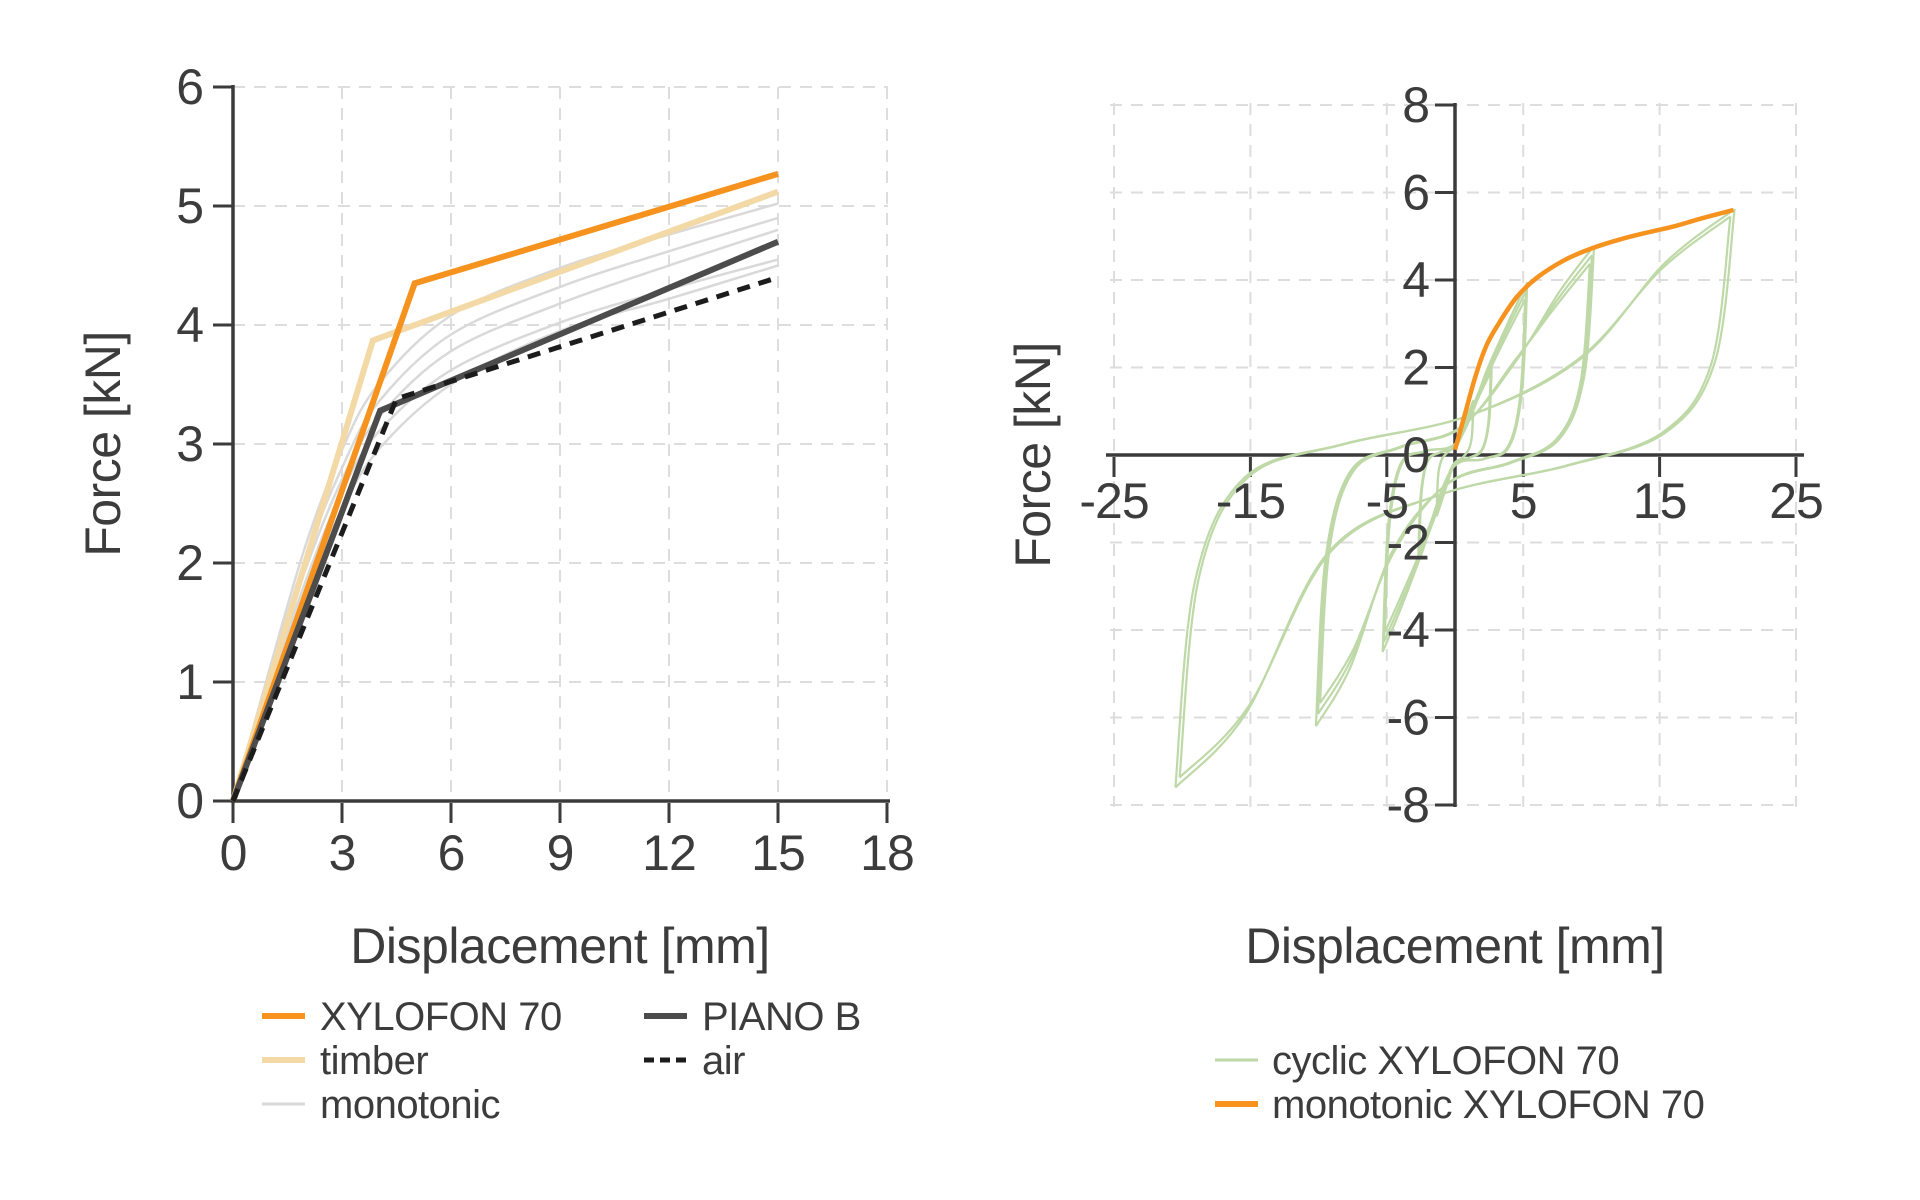 This screenshot has height=1200, width=1920. What do you see at coordinates (723, 1061) in the screenshot?
I see `legend-label: air` at bounding box center [723, 1061].